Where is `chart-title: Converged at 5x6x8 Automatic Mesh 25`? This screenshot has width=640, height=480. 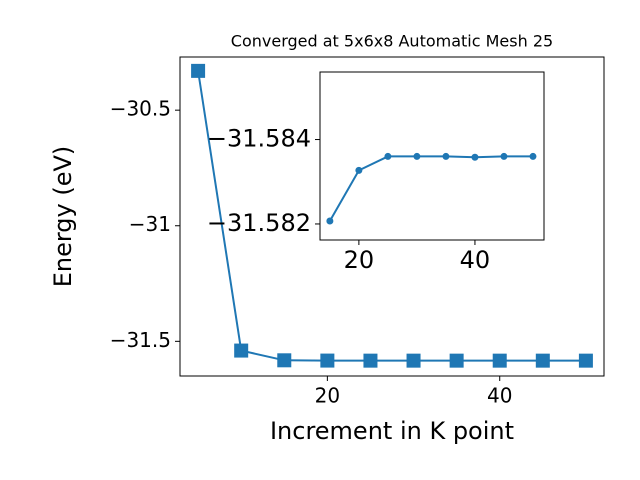 chart-title: Converged at 5x6x8 Automatic Mesh 25 is located at coordinates (392, 41).